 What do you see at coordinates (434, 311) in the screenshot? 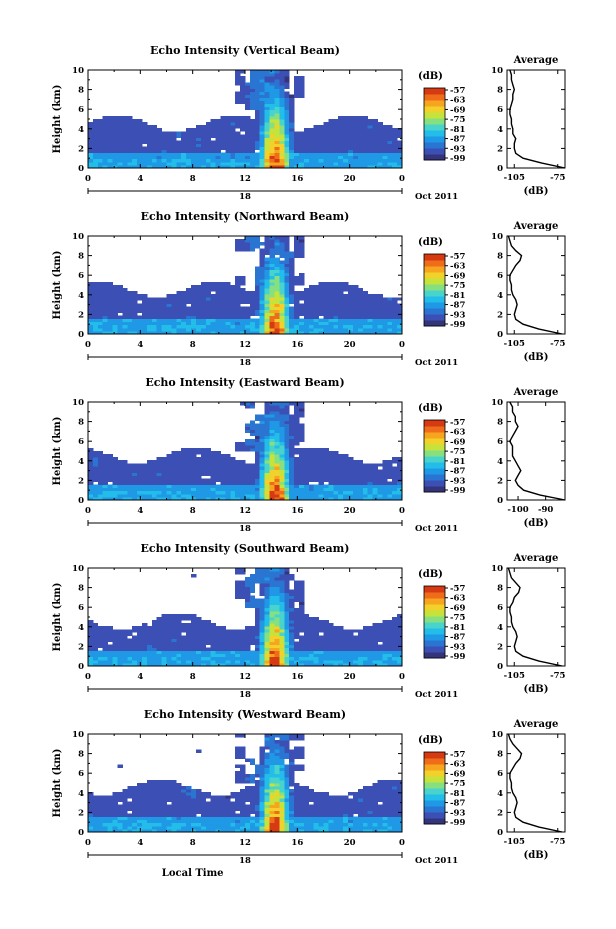
I see `colorbar-swatch` at bounding box center [434, 311].